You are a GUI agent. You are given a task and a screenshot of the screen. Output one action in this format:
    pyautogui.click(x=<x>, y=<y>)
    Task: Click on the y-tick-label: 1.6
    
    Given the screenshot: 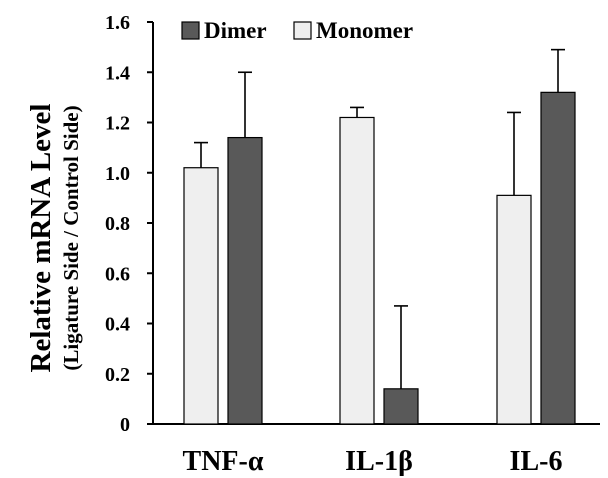 What is the action you would take?
    pyautogui.click(x=117, y=23)
    